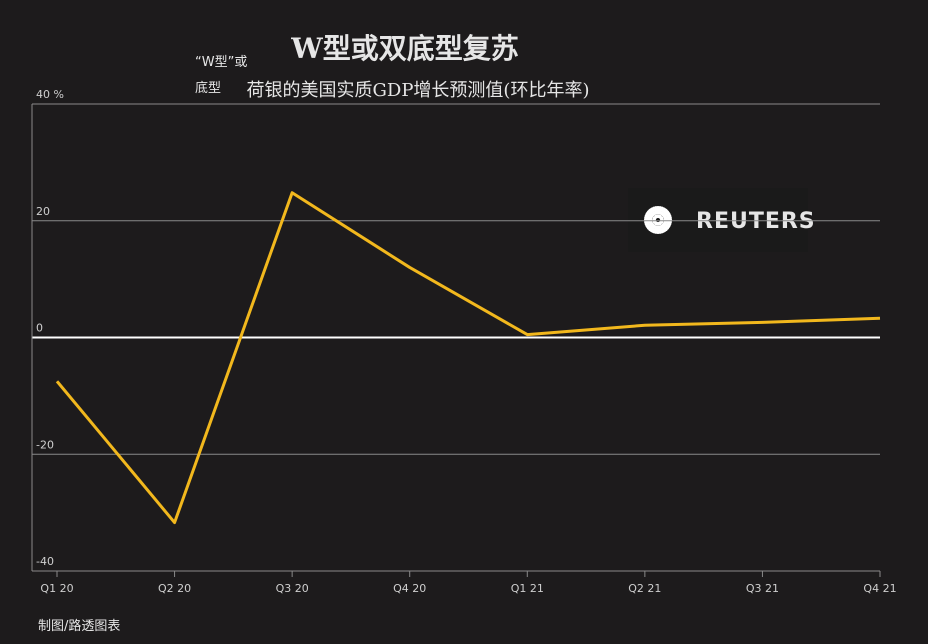 This screenshot has width=928, height=644. I want to click on chart-title: W型或双底型复苏, so click(404, 48).